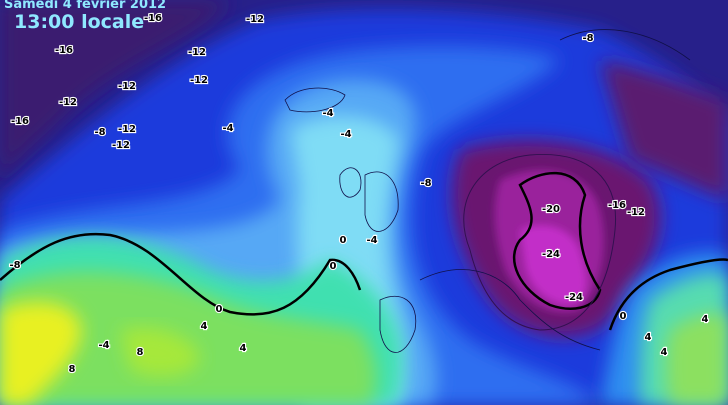 This screenshot has width=728, height=405. What do you see at coordinates (79, 22) in the screenshot?
I see `time: 13:00 locale` at bounding box center [79, 22].